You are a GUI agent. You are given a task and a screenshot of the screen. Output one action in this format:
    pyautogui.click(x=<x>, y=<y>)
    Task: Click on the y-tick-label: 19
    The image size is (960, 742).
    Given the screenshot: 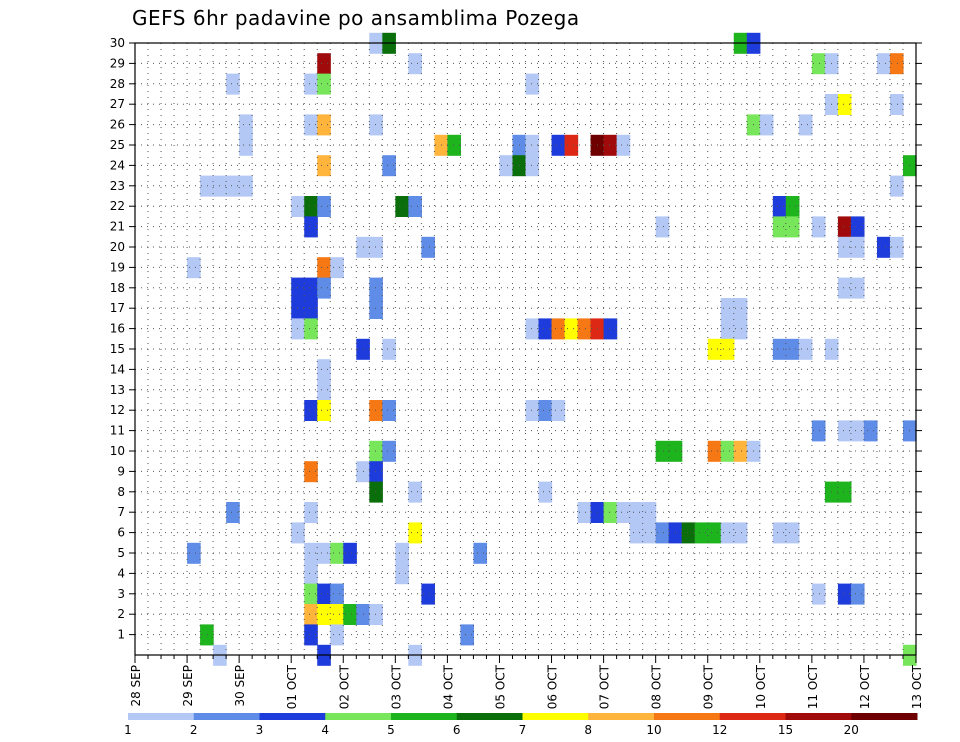 What is the action you would take?
    pyautogui.click(x=117, y=267)
    